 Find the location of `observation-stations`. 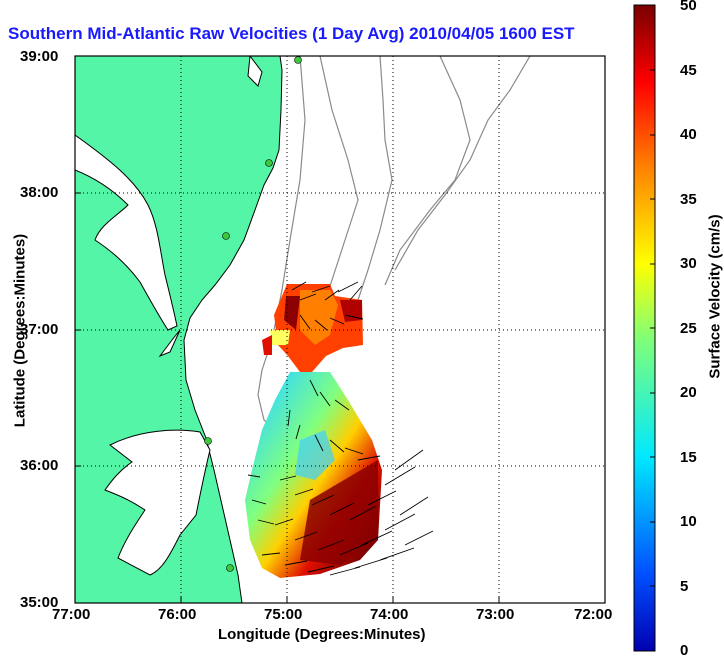

observation-stations is located at coordinates (253, 314).